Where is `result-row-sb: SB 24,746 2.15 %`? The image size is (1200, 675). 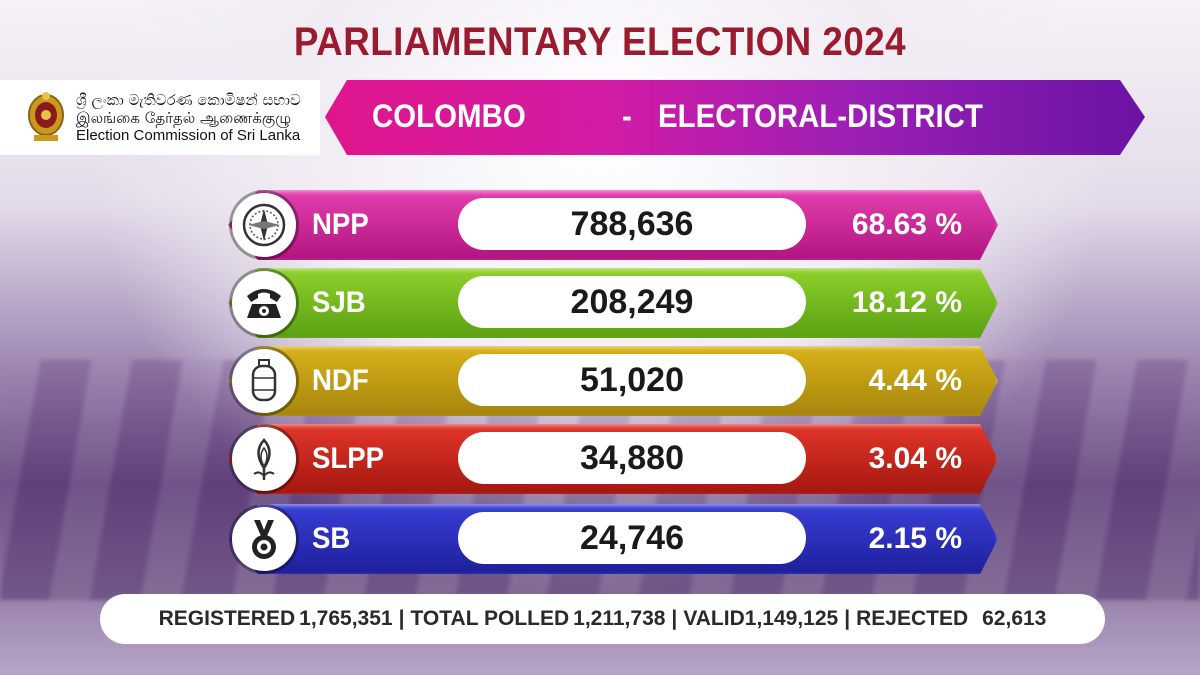 result-row-sb: SB 24,746 2.15 % is located at coordinates (613, 539).